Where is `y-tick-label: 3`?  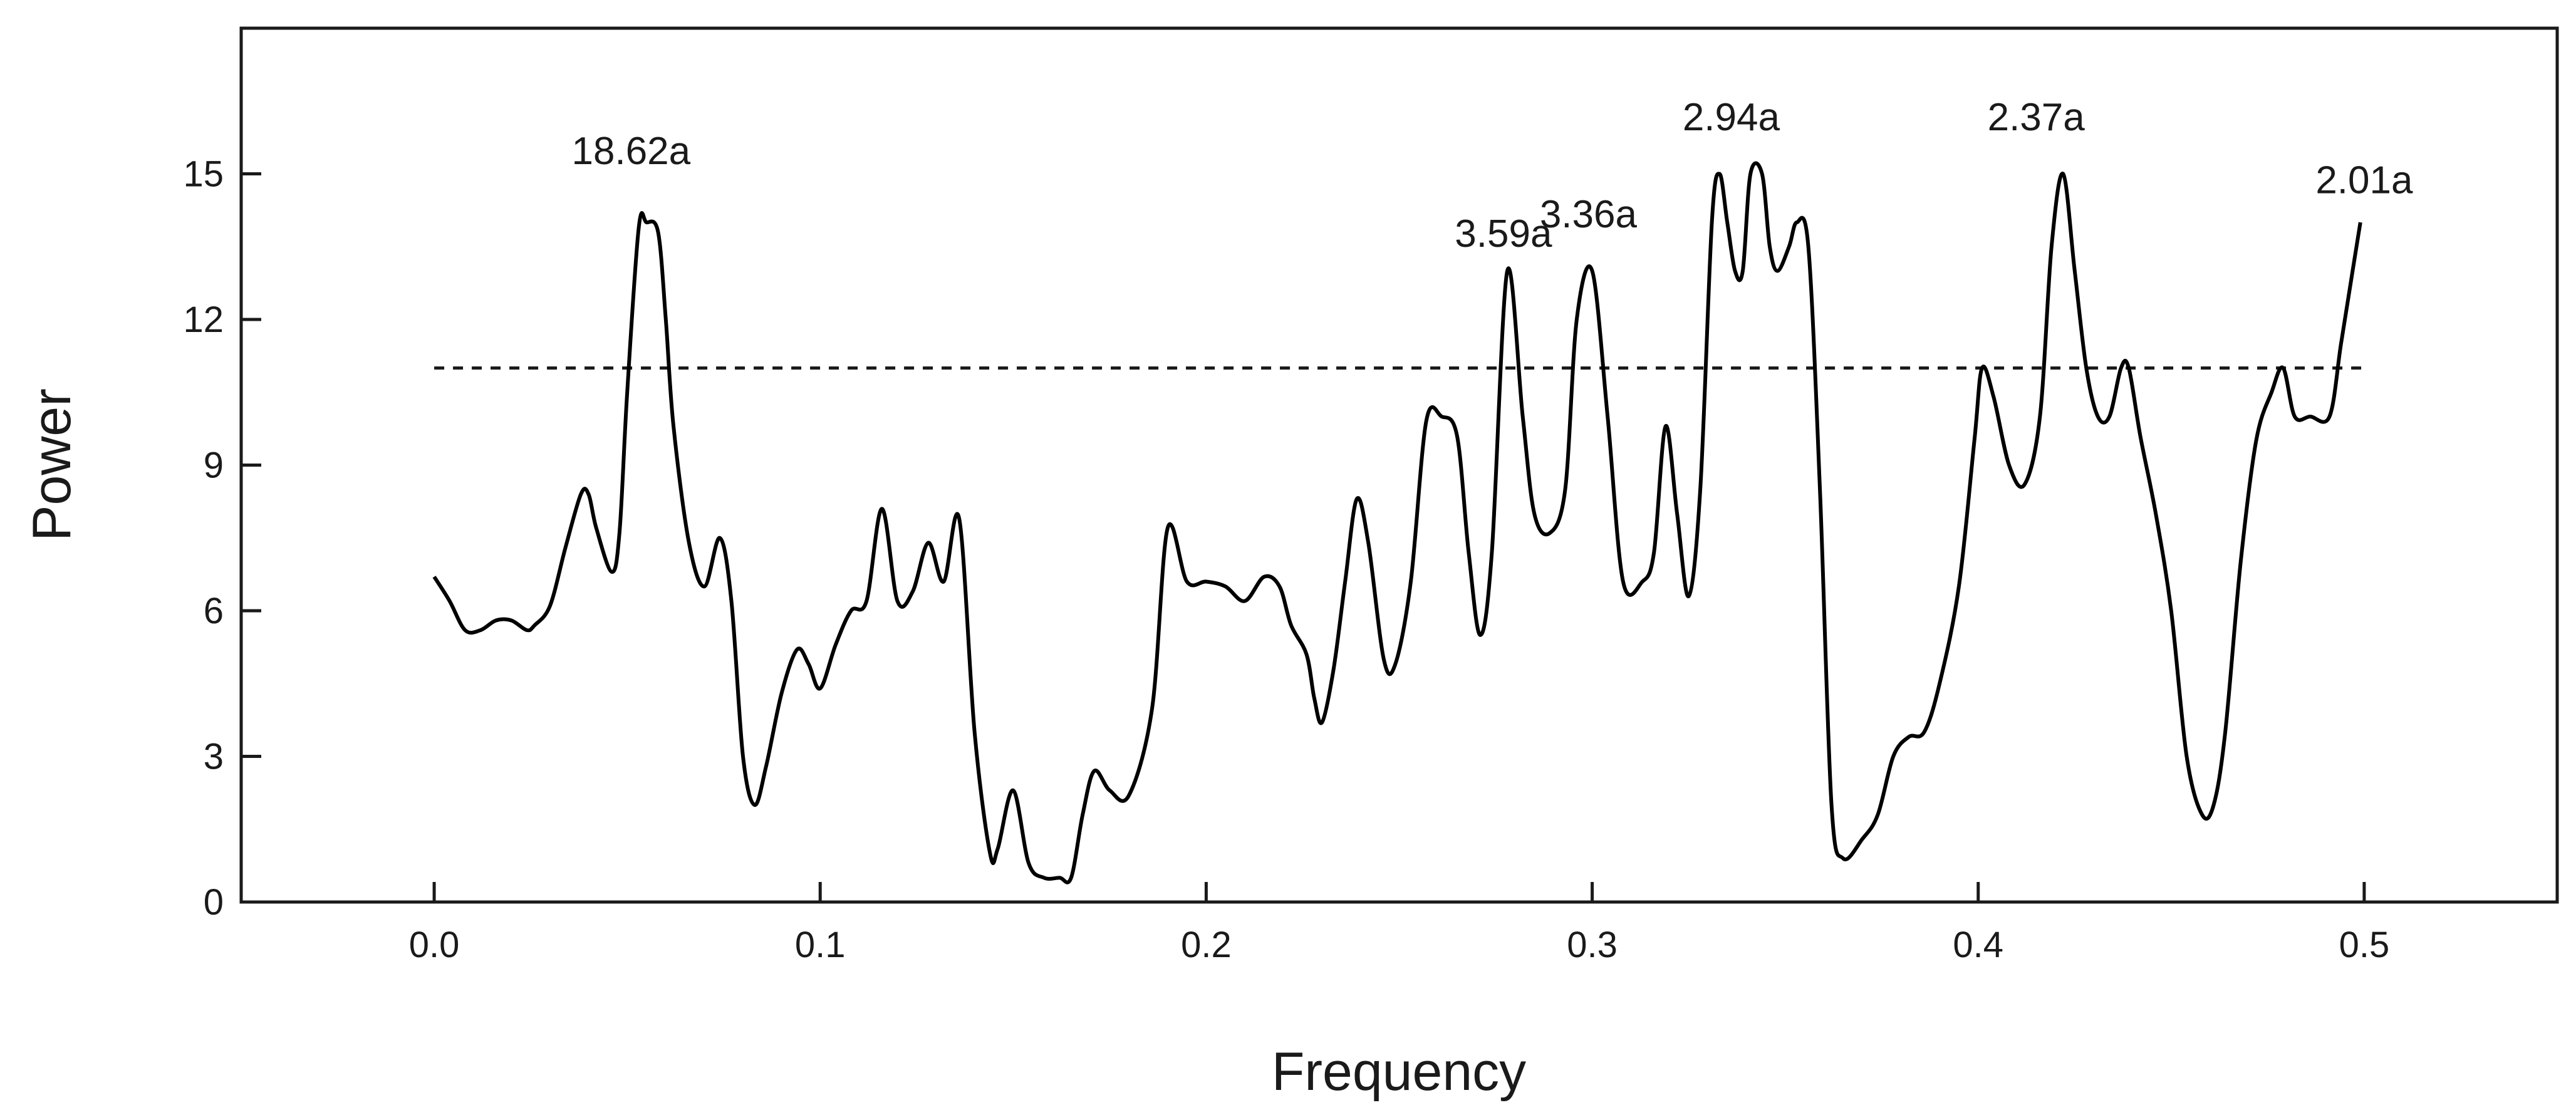
y-tick-label: 3 is located at coordinates (214, 757).